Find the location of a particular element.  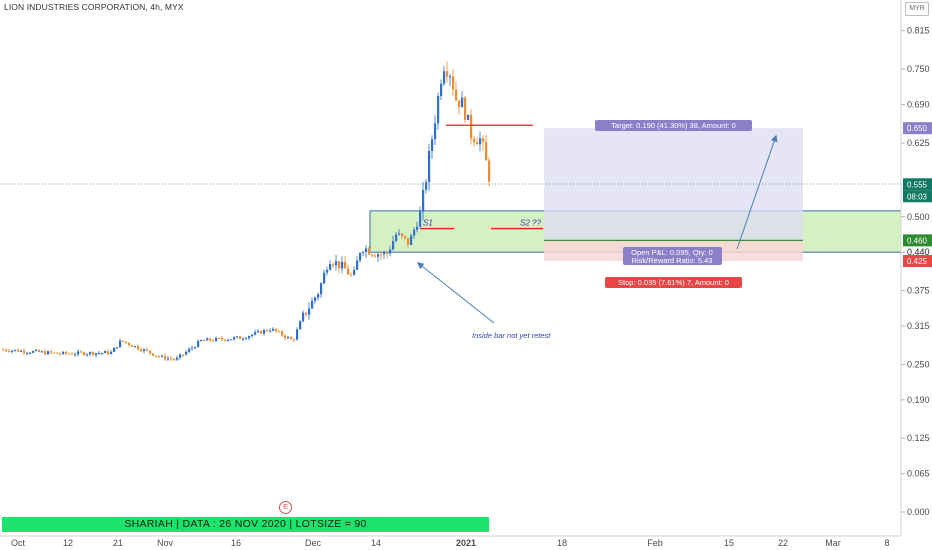

currency-button: MYR is located at coordinates (917, 9).